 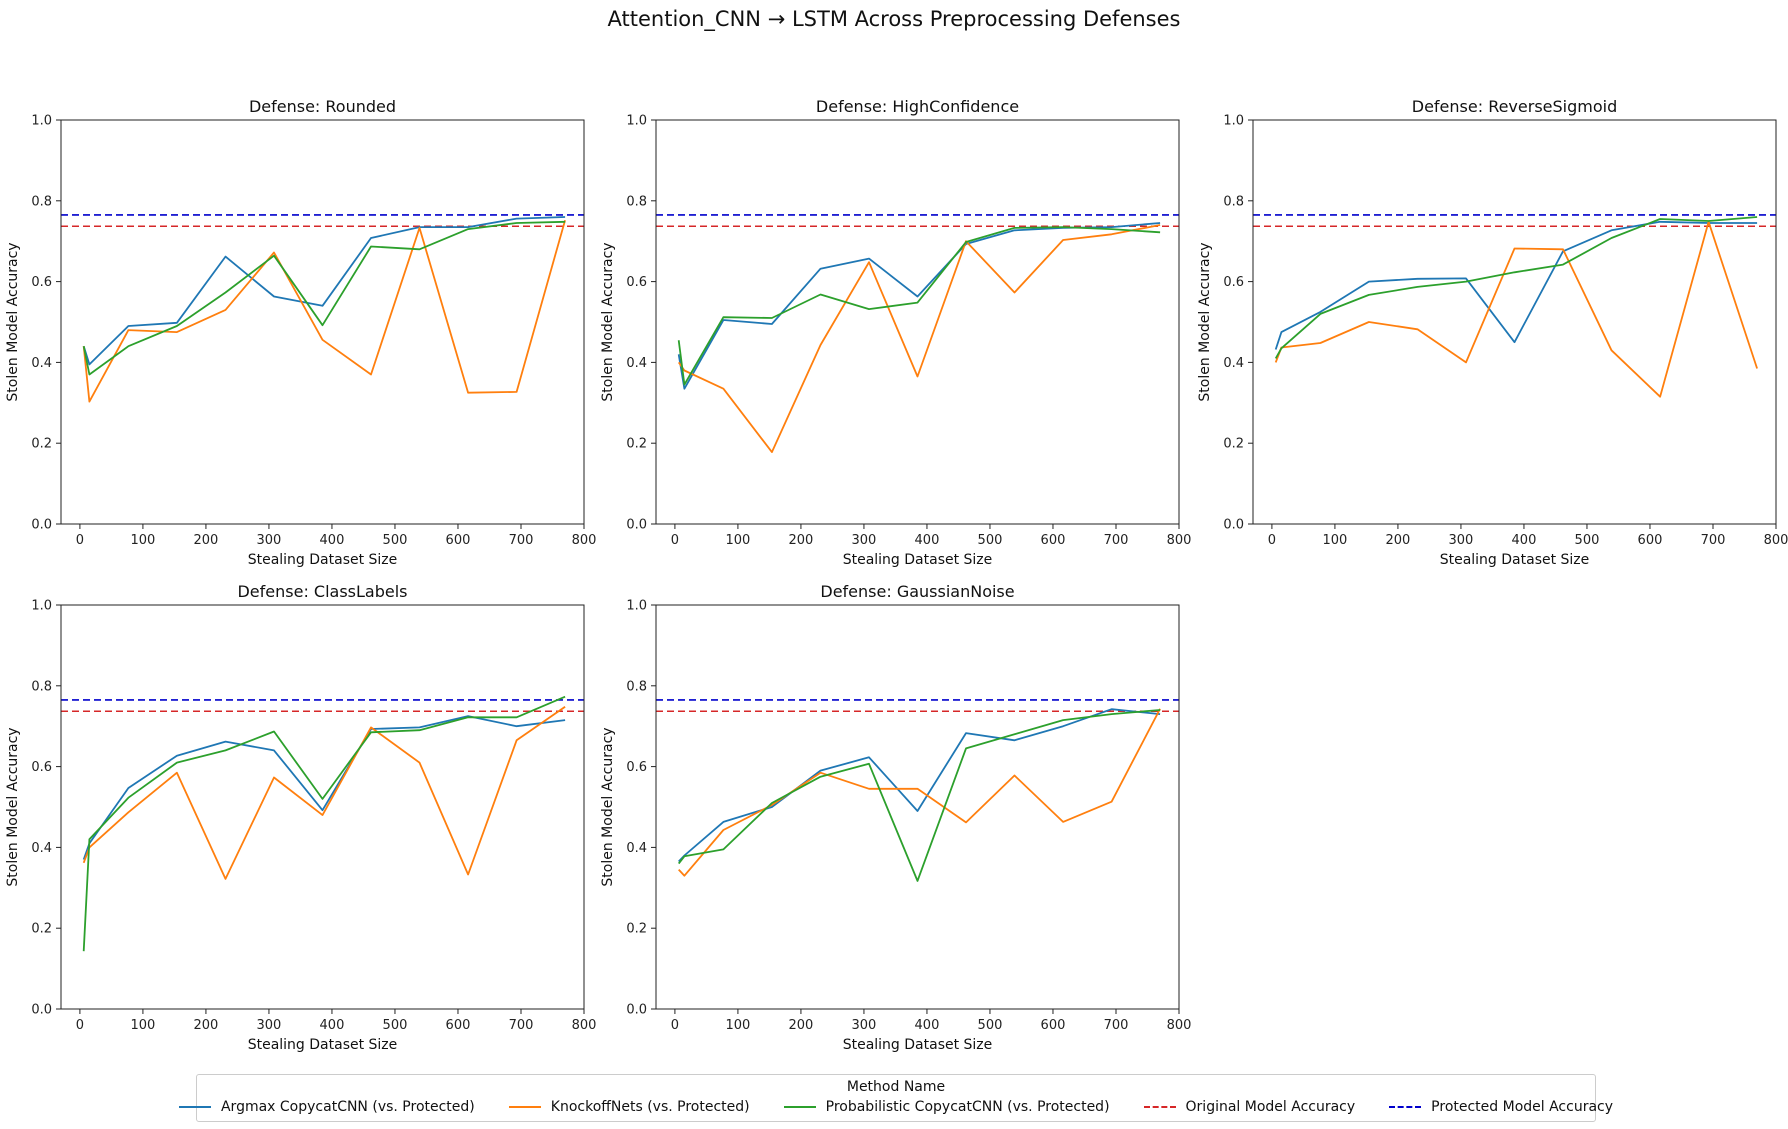 What do you see at coordinates (946, 1107) in the screenshot?
I see `legend-item-probabilistic-copycatcnn: Probabilistic CopycatCNN (vs. Protected)` at bounding box center [946, 1107].